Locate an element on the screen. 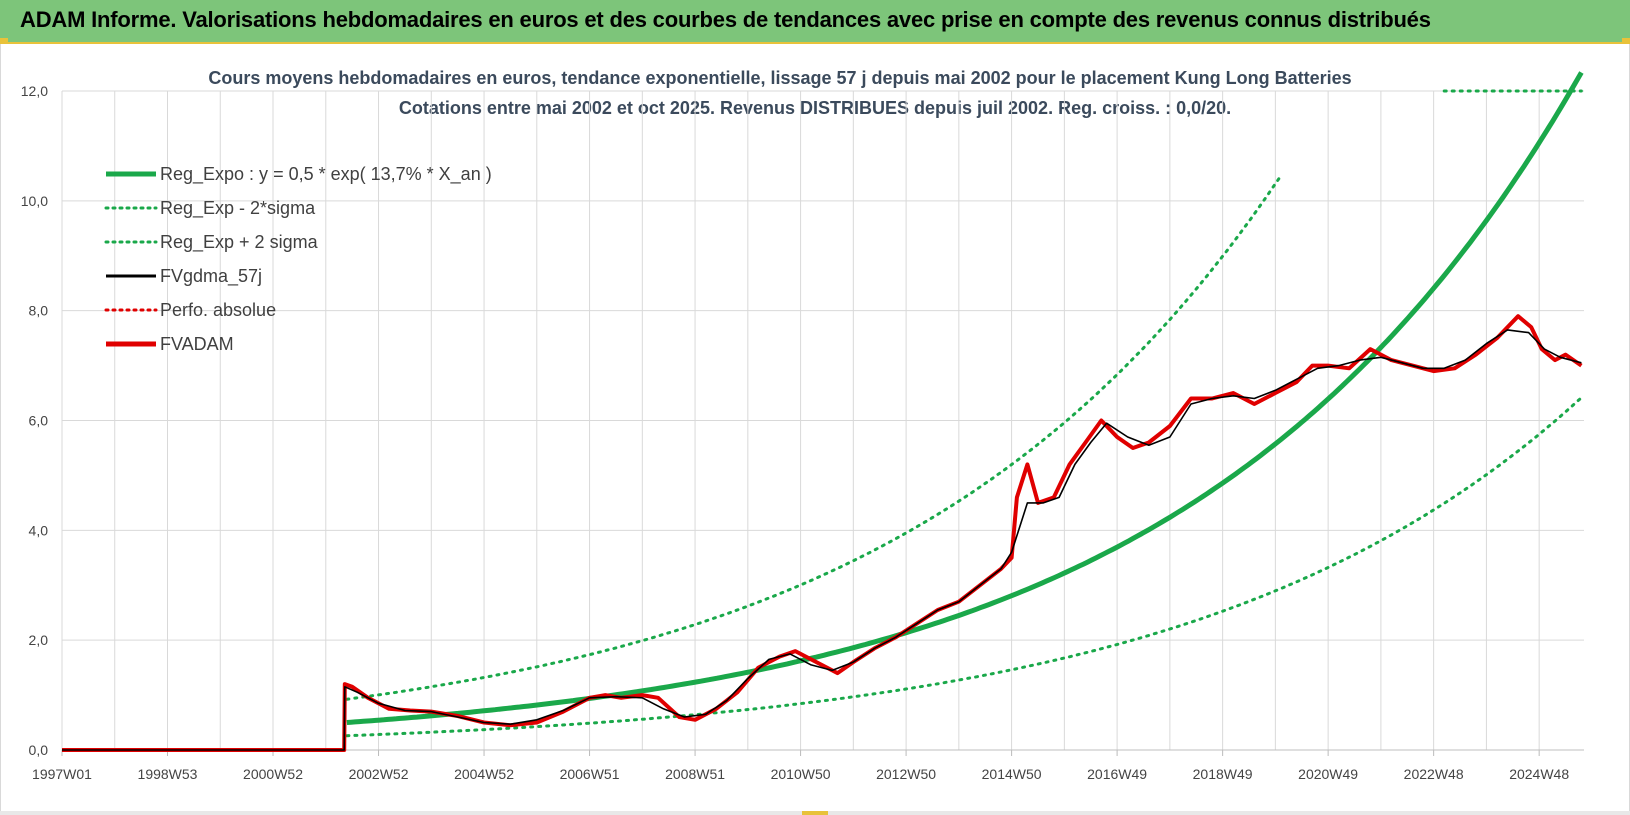 This screenshot has height=815, width=1630. x-tick-label: 2012W50 is located at coordinates (906, 774).